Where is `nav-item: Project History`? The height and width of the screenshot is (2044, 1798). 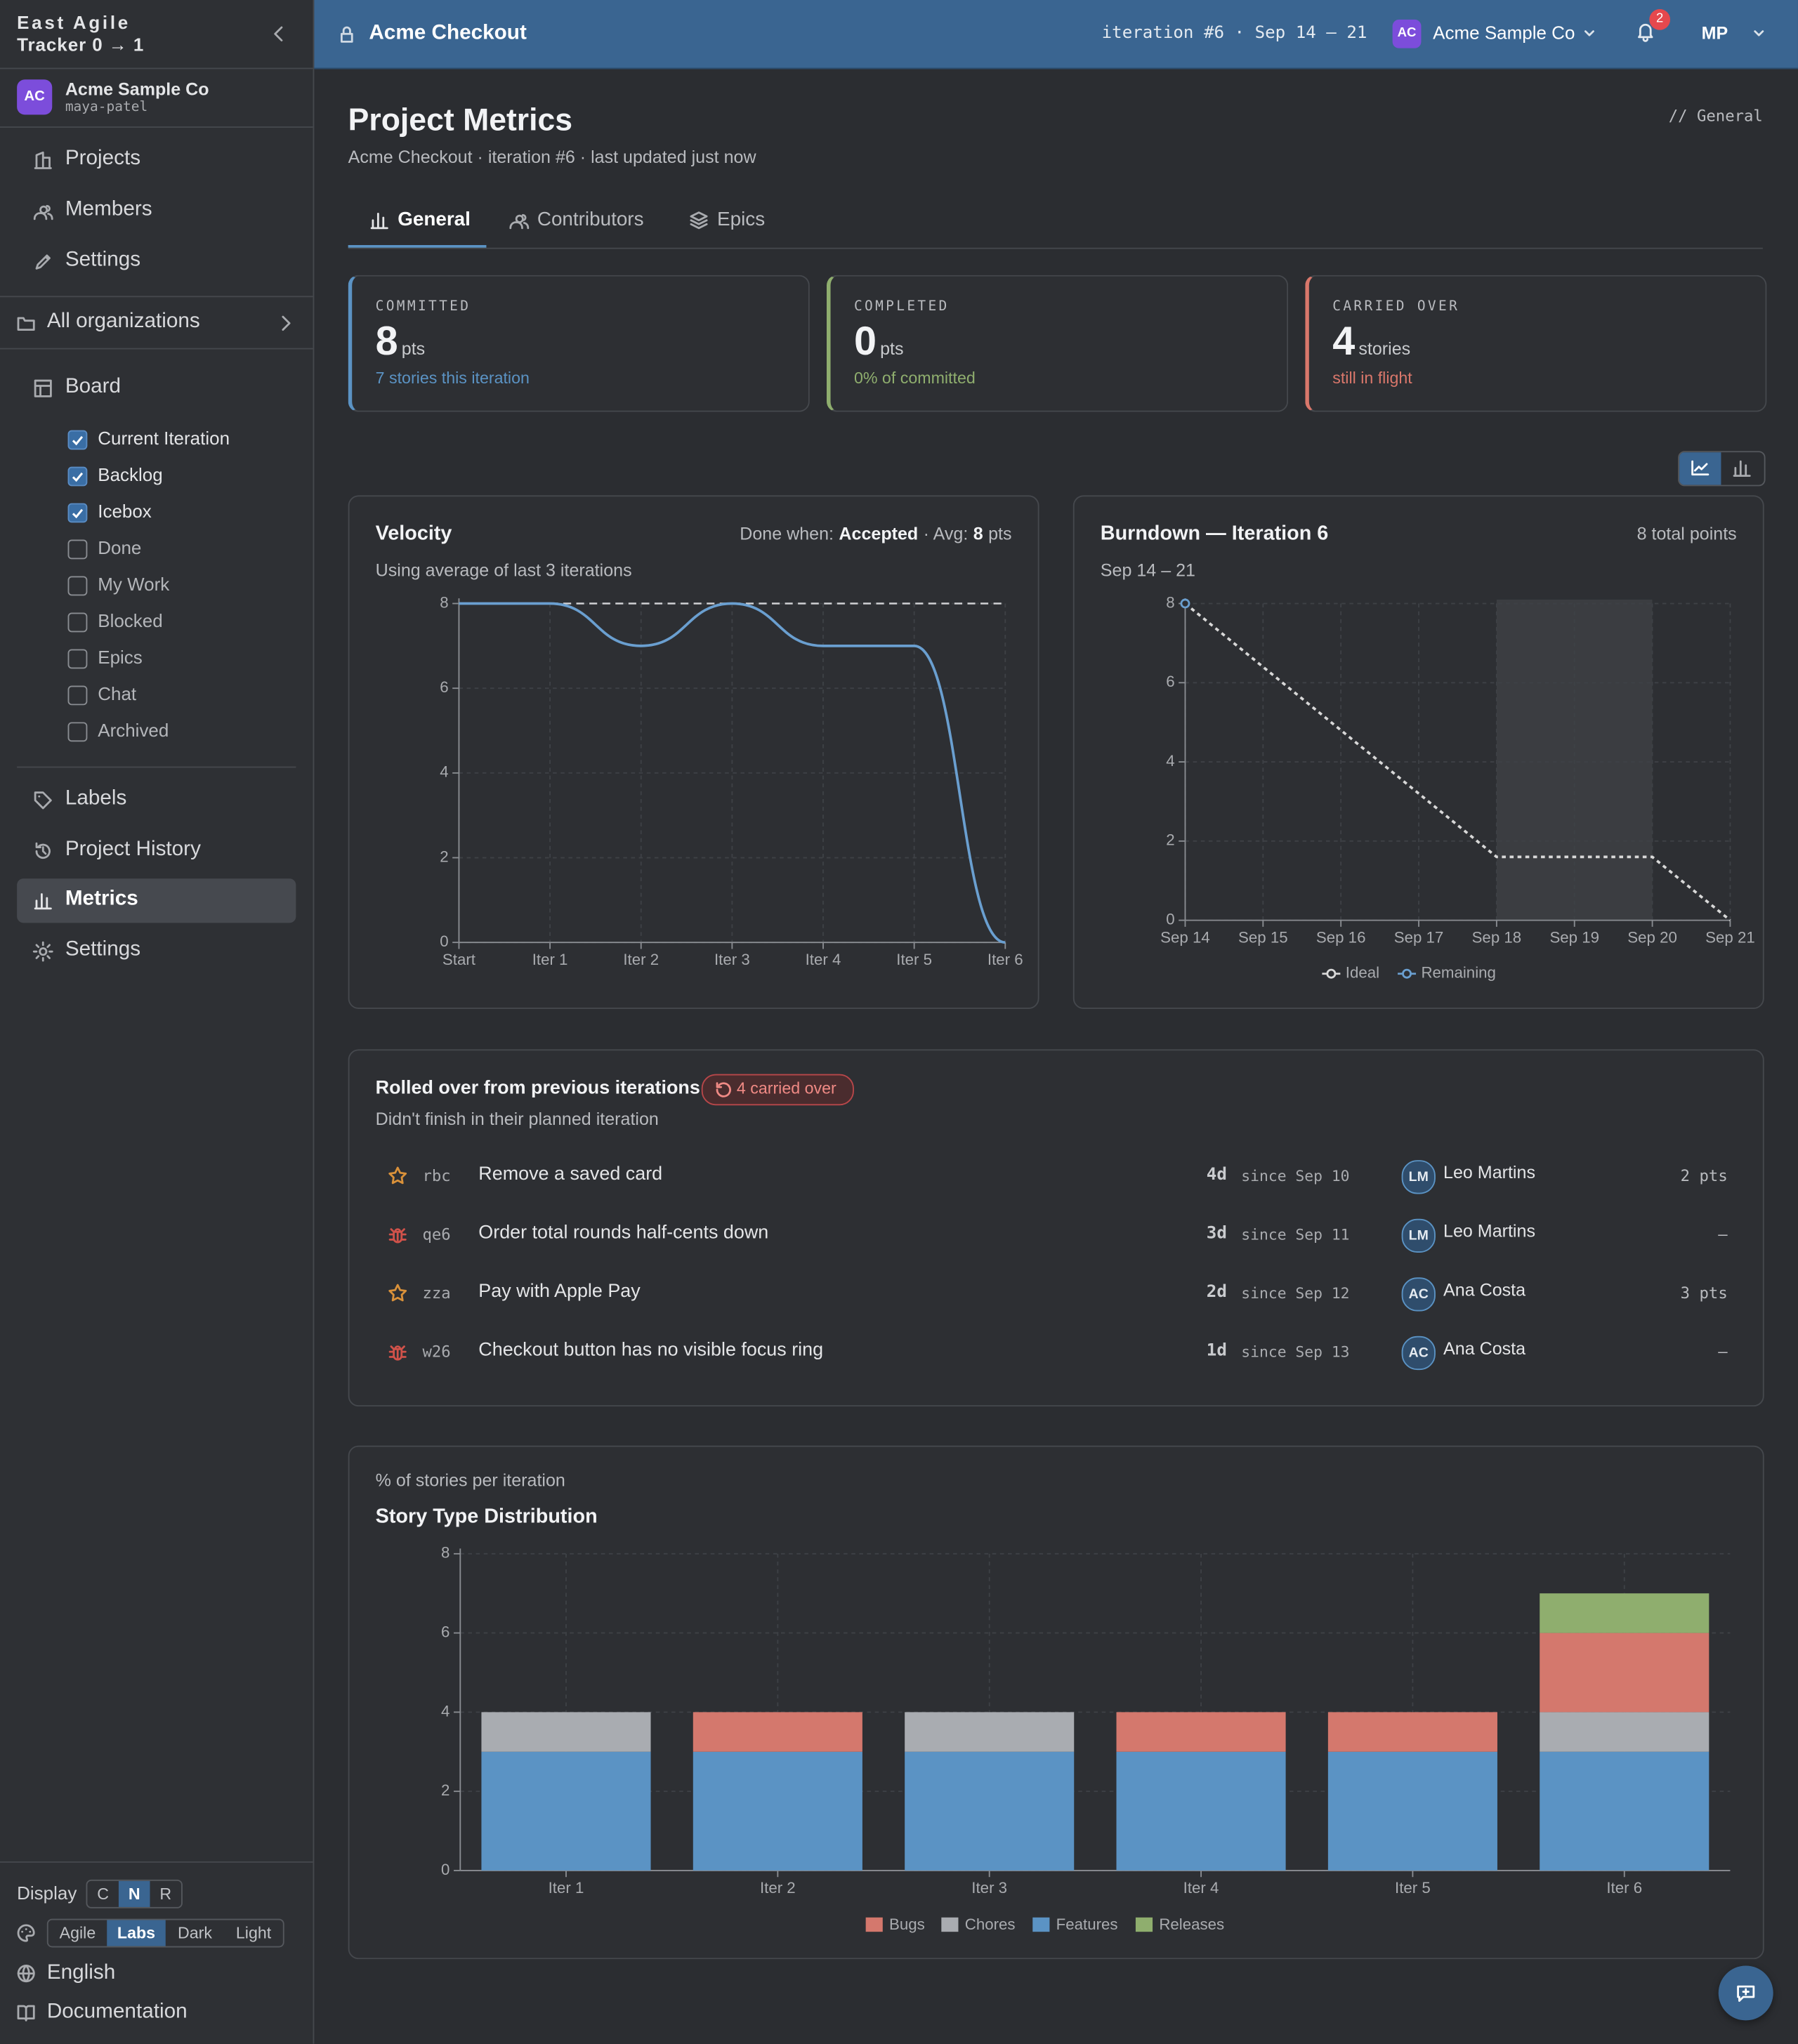
nav-item: Project History is located at coordinates (133, 849).